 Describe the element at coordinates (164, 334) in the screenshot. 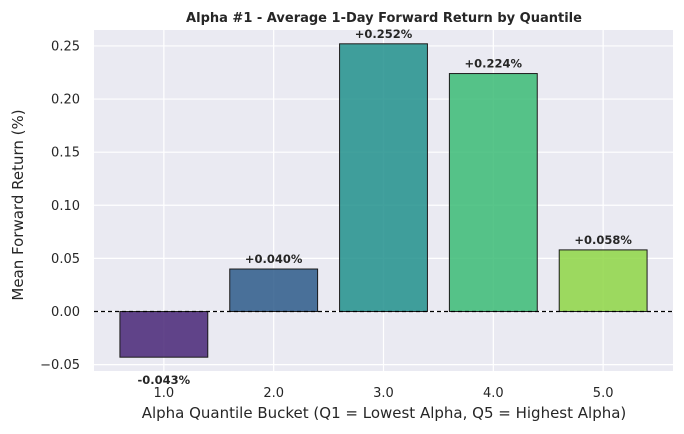

I see `bar-1.0` at that location.